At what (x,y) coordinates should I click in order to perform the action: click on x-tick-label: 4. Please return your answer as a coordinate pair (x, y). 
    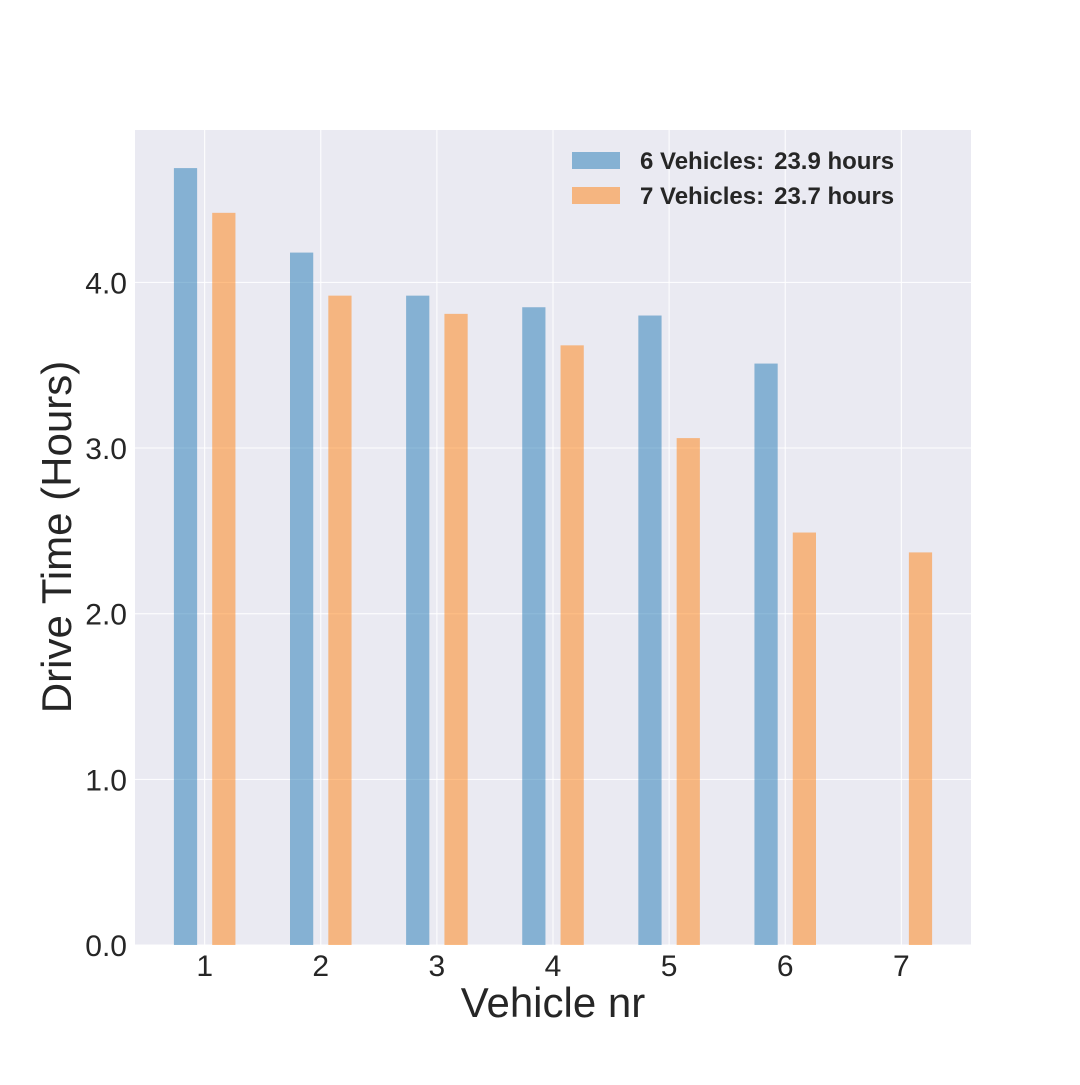
    Looking at the image, I should click on (553, 966).